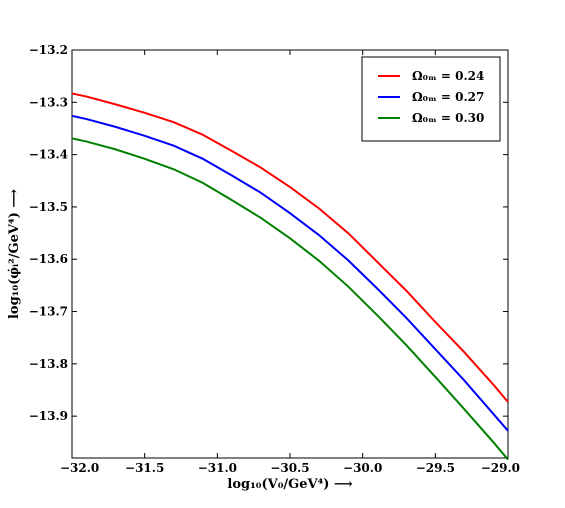 This screenshot has height=508, width=565. Describe the element at coordinates (448, 118) in the screenshot. I see `legend-label-2: Ω₀ₘ = 0.30` at that location.